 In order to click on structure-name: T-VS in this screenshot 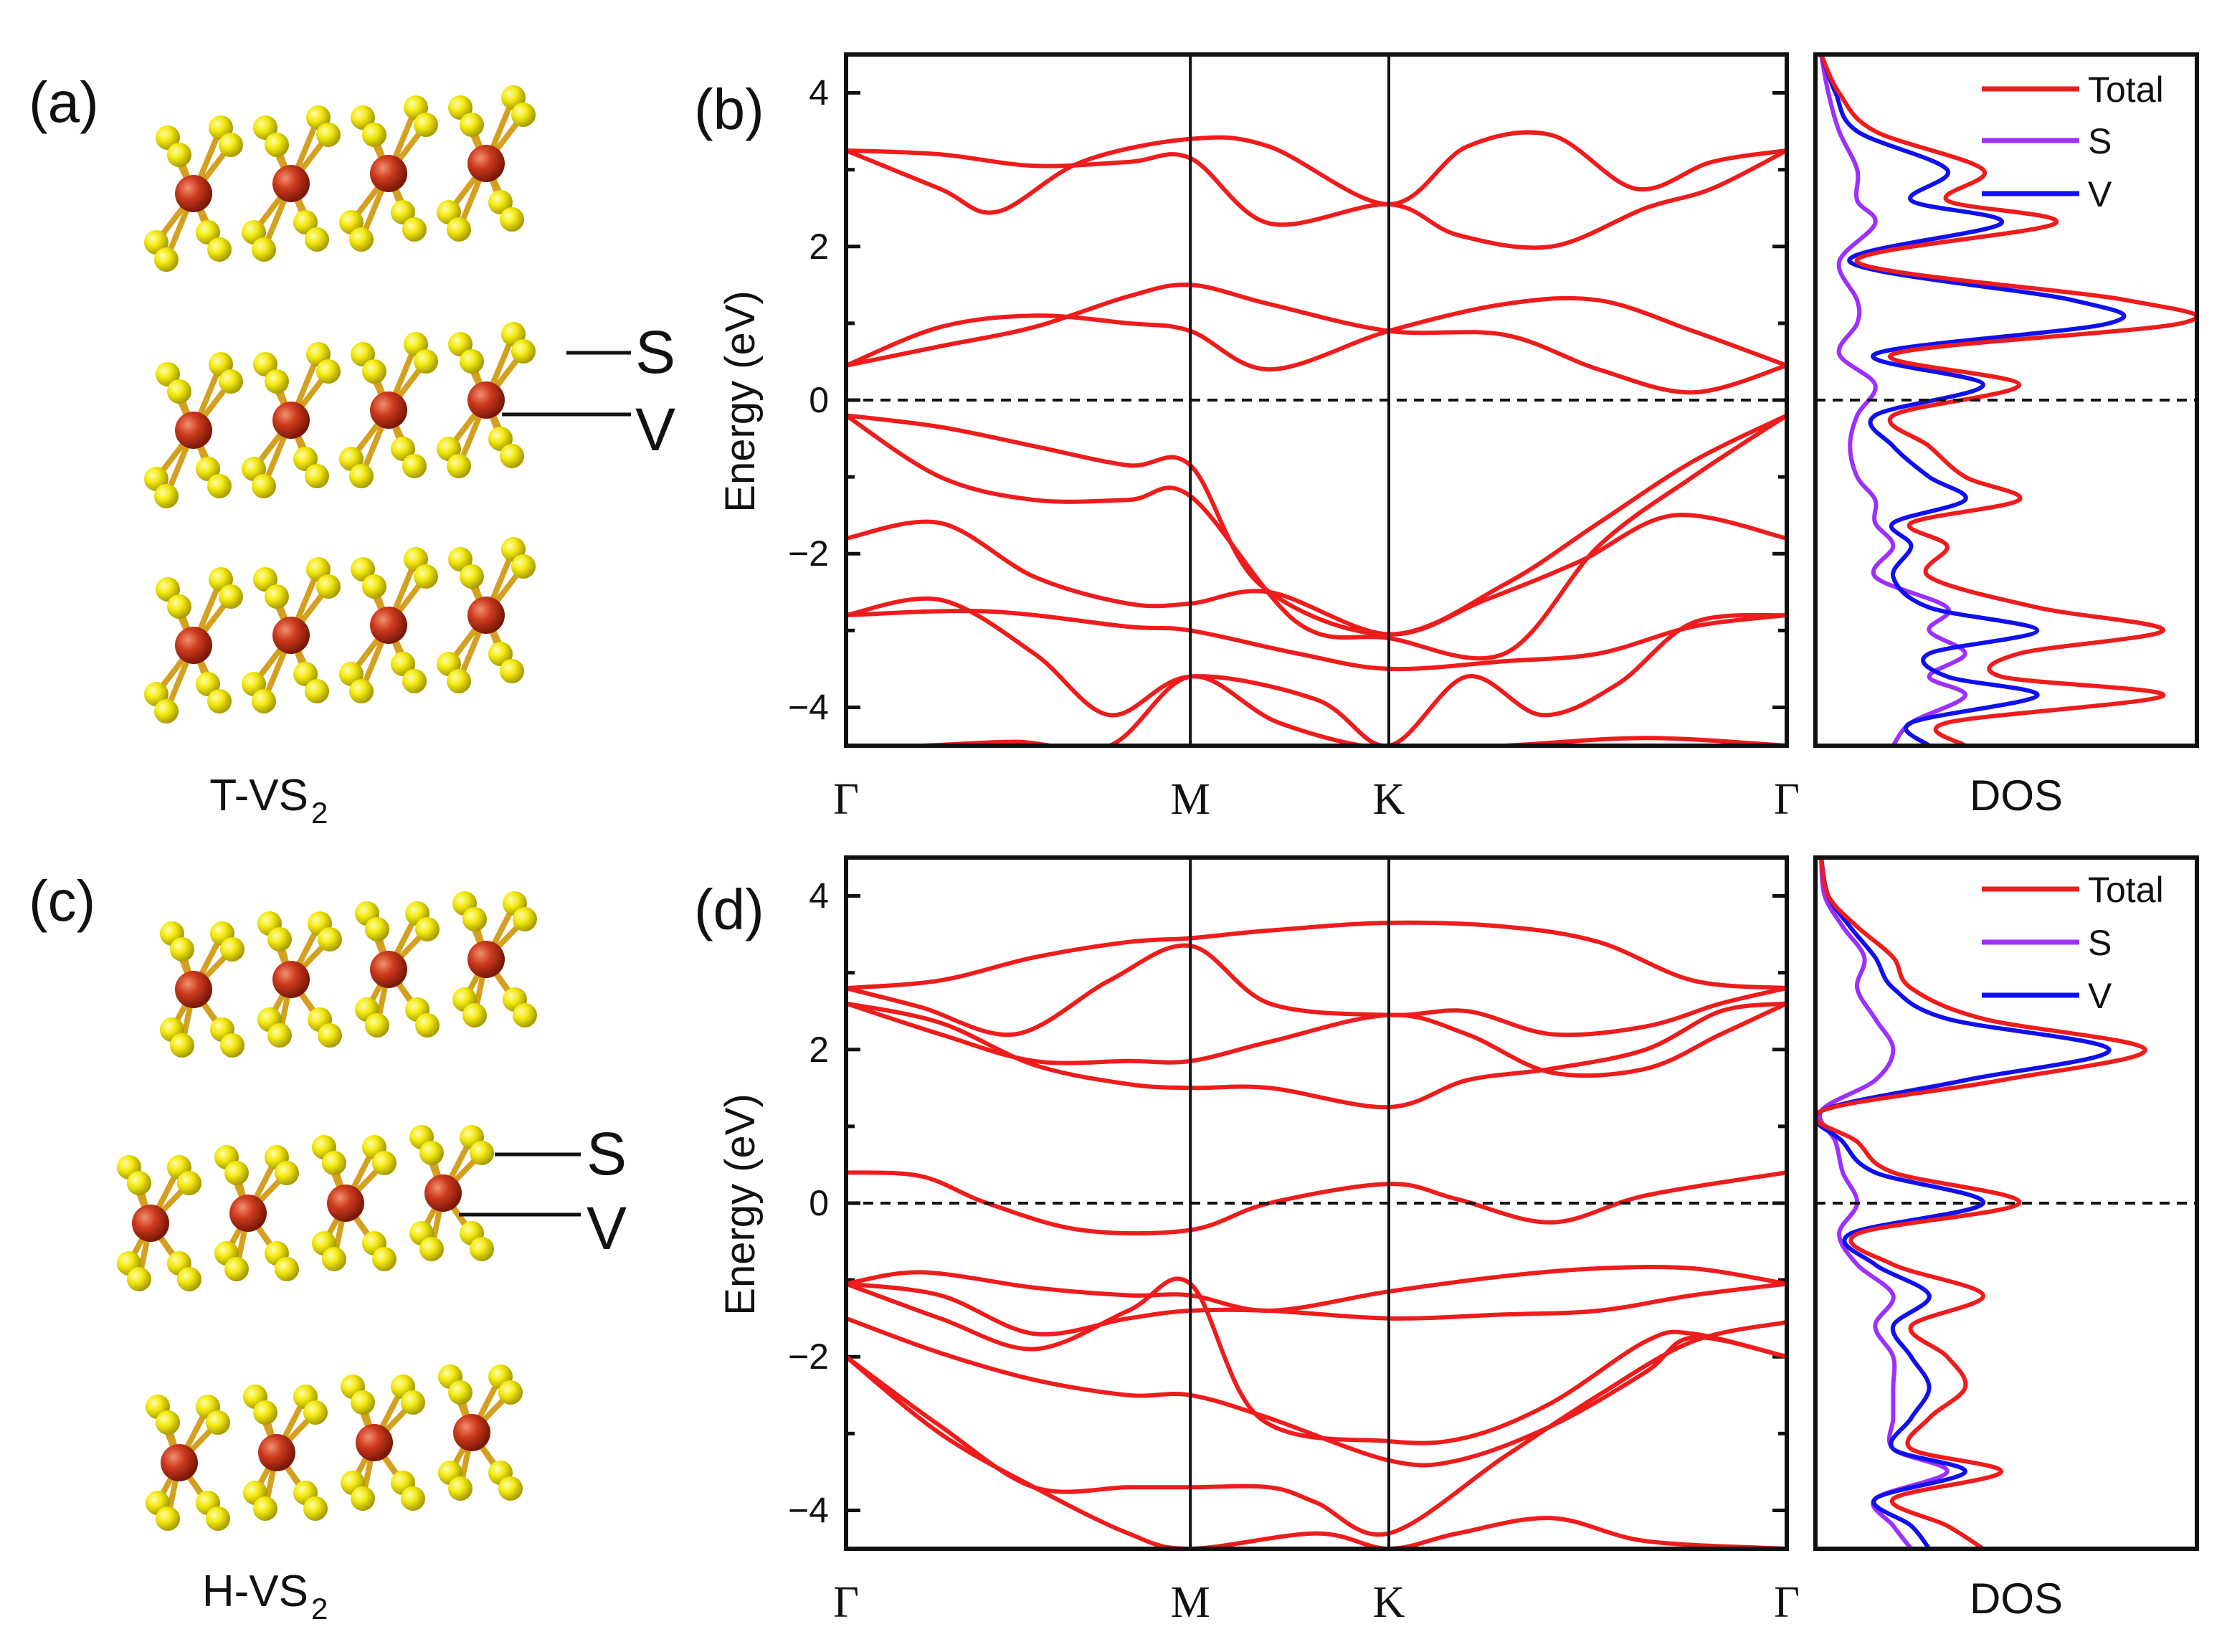, I will do `click(258, 795)`.